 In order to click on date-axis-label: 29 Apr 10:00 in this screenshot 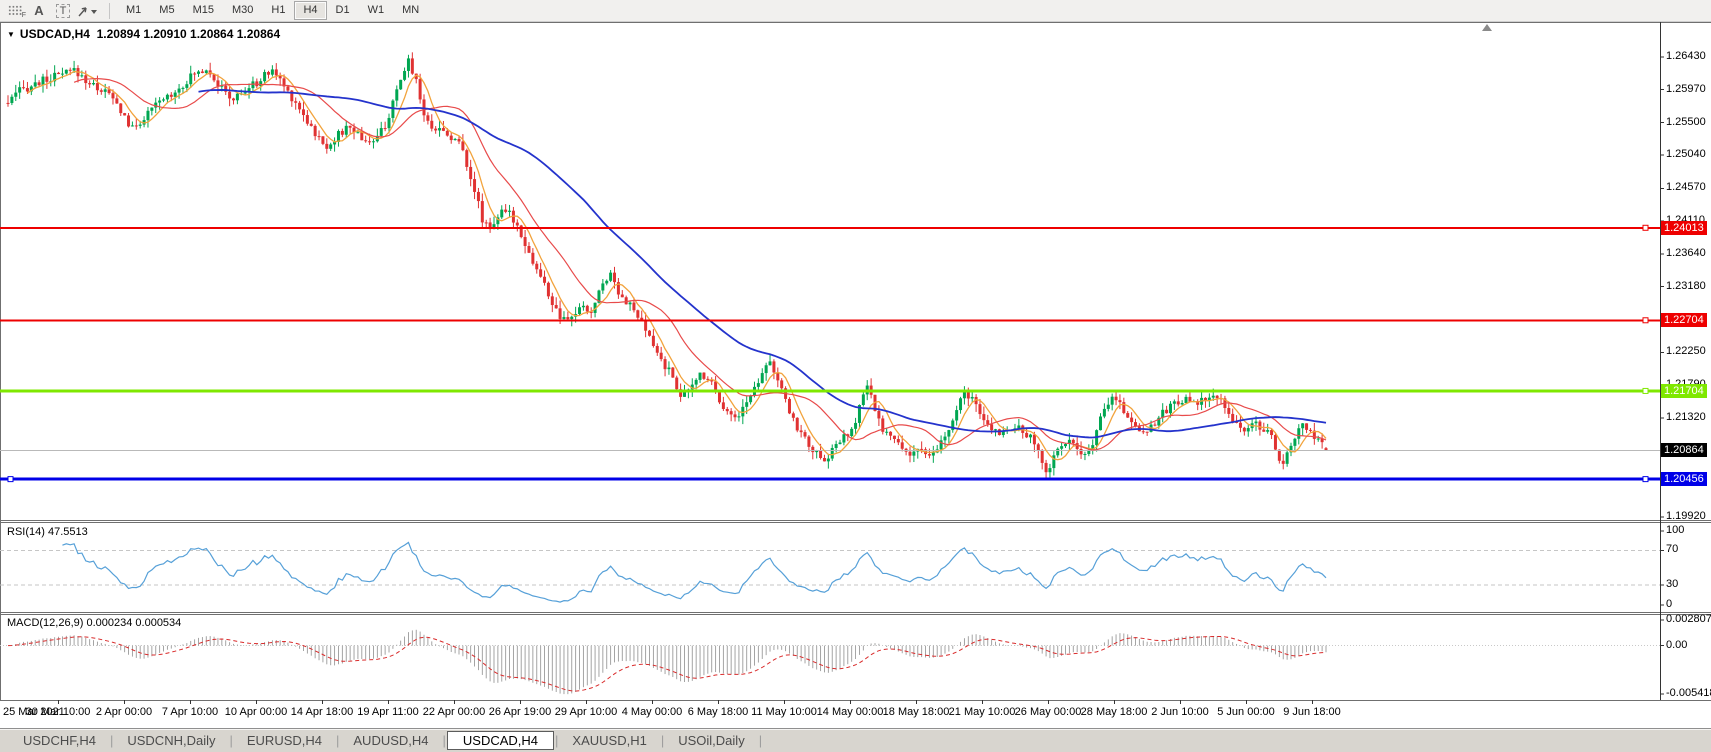, I will do `click(586, 712)`.